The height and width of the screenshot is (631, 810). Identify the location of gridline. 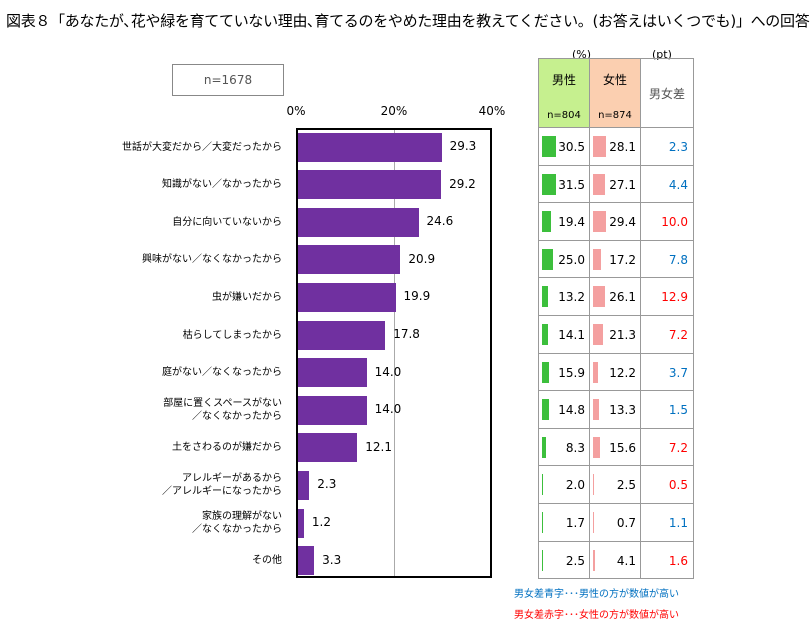
(394, 353).